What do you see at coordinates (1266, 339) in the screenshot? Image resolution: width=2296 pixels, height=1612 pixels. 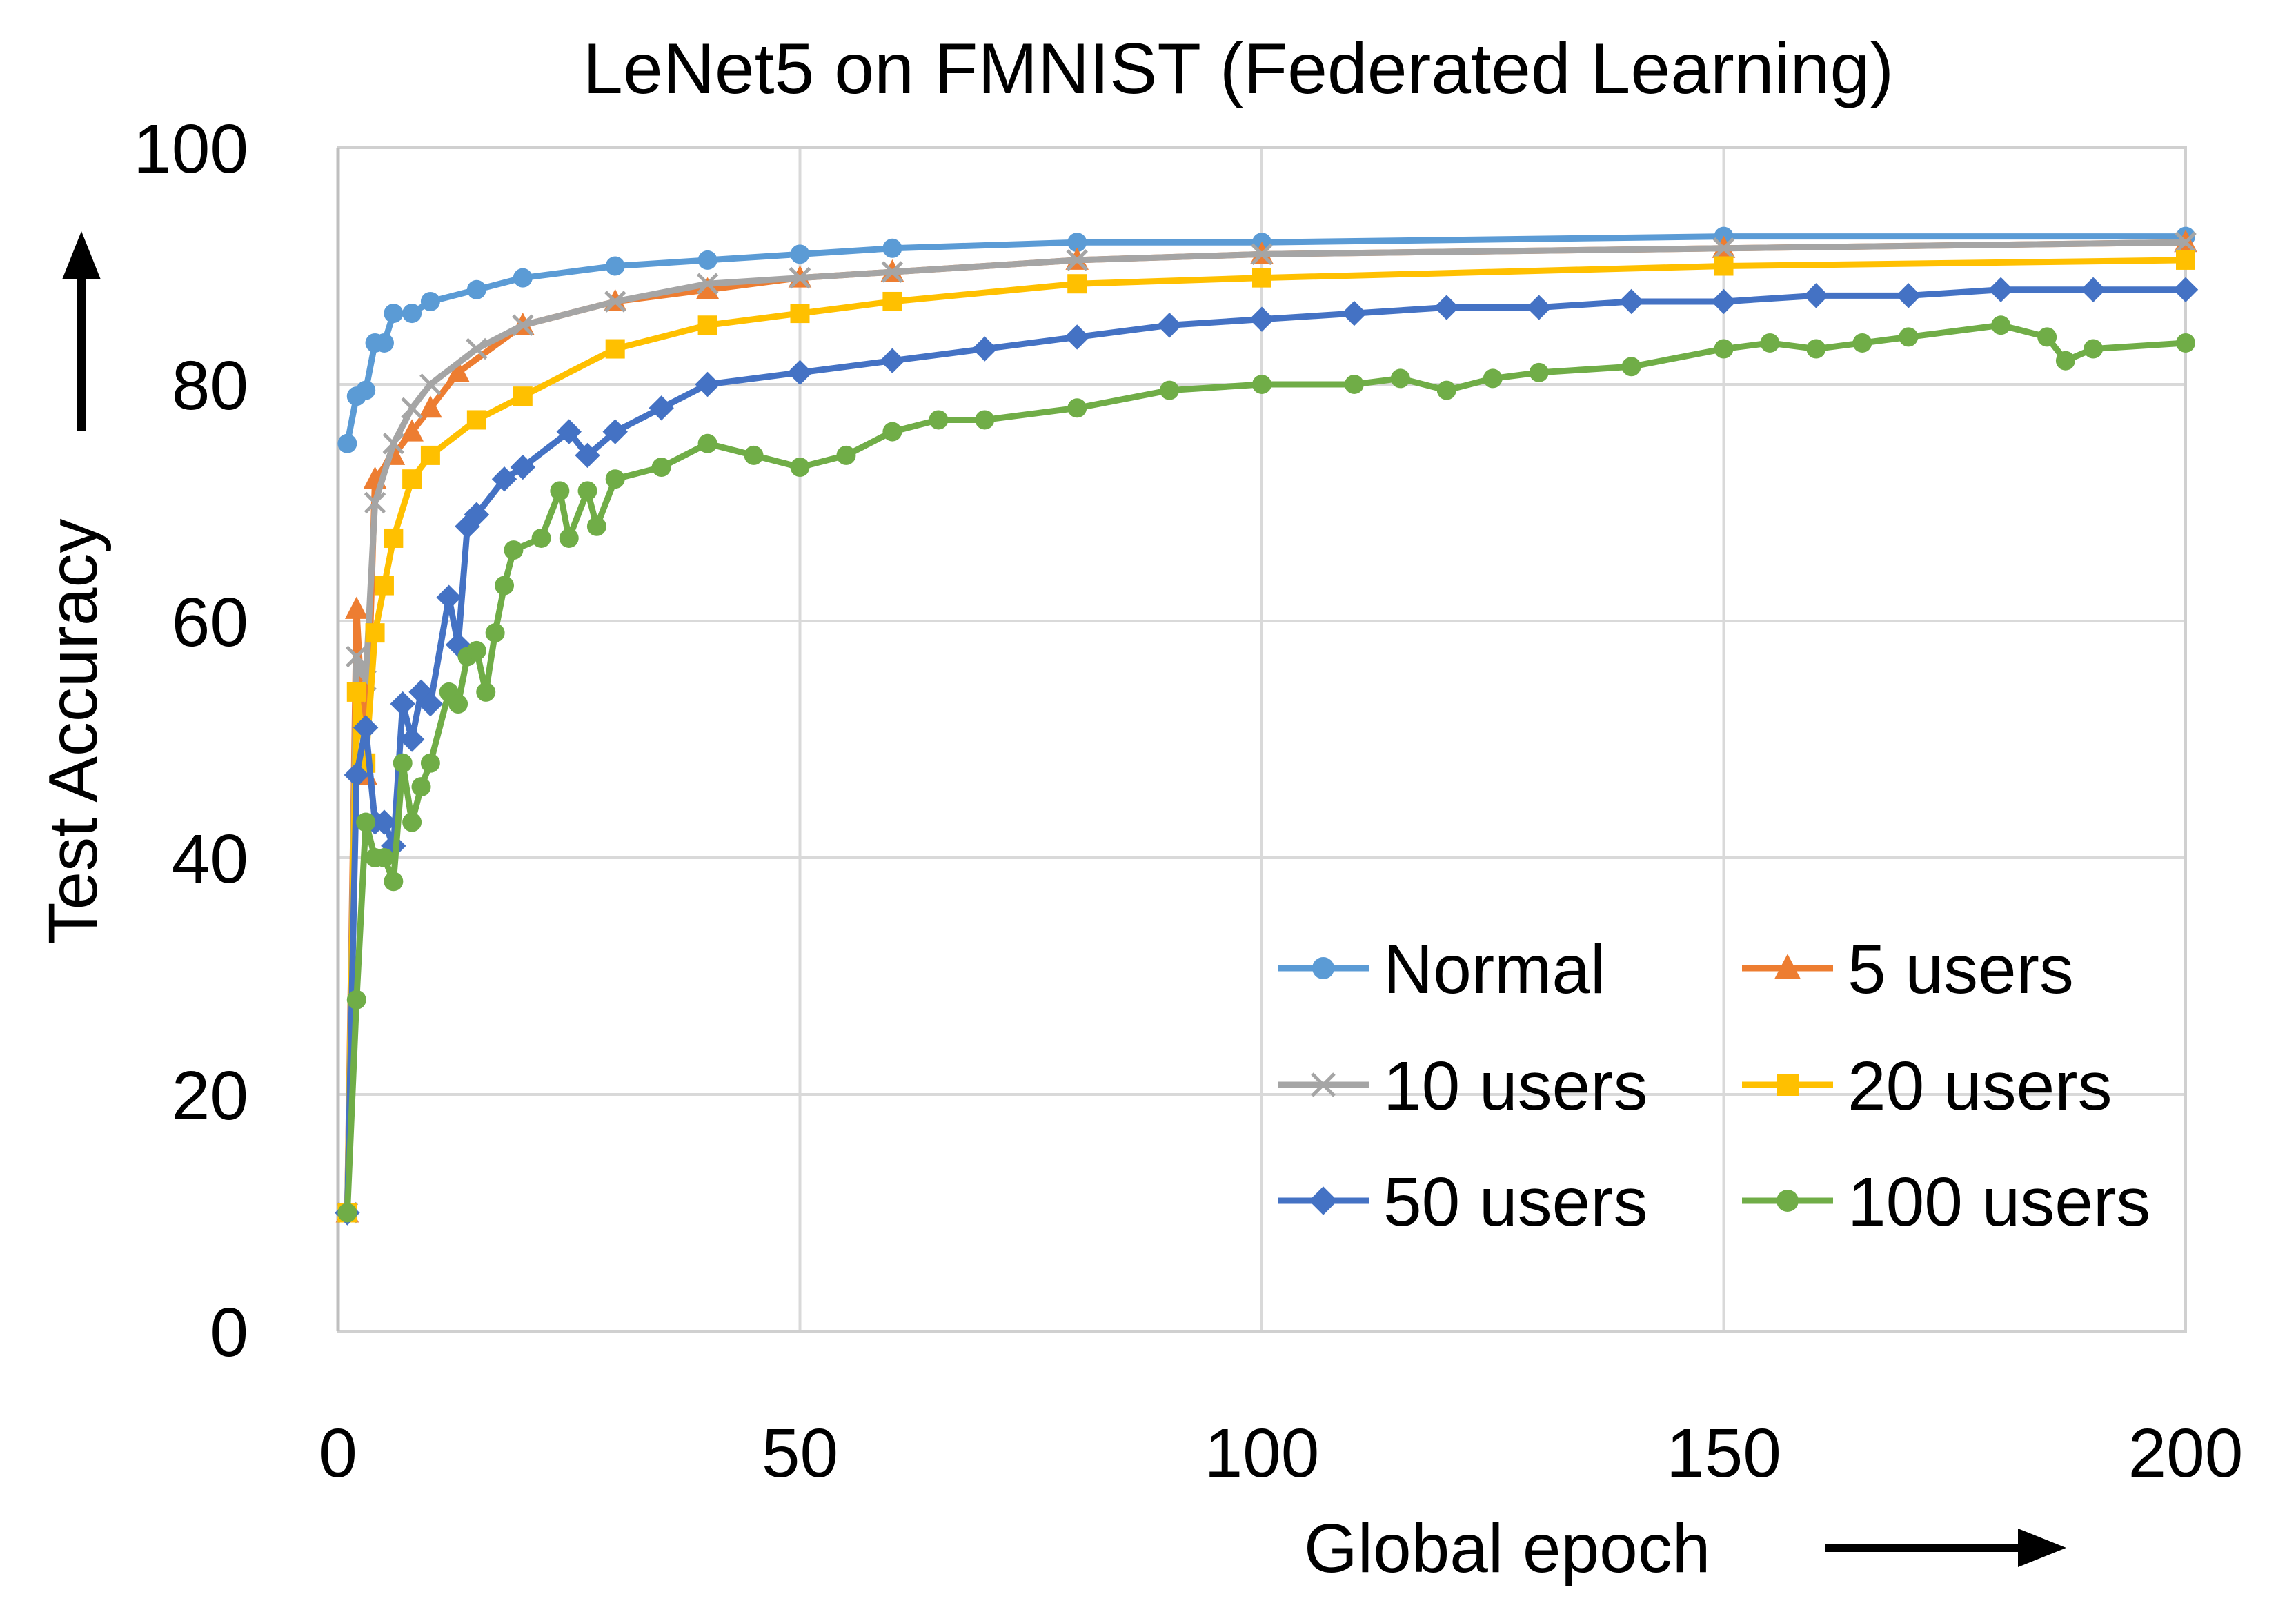 I see `series-normal` at bounding box center [1266, 339].